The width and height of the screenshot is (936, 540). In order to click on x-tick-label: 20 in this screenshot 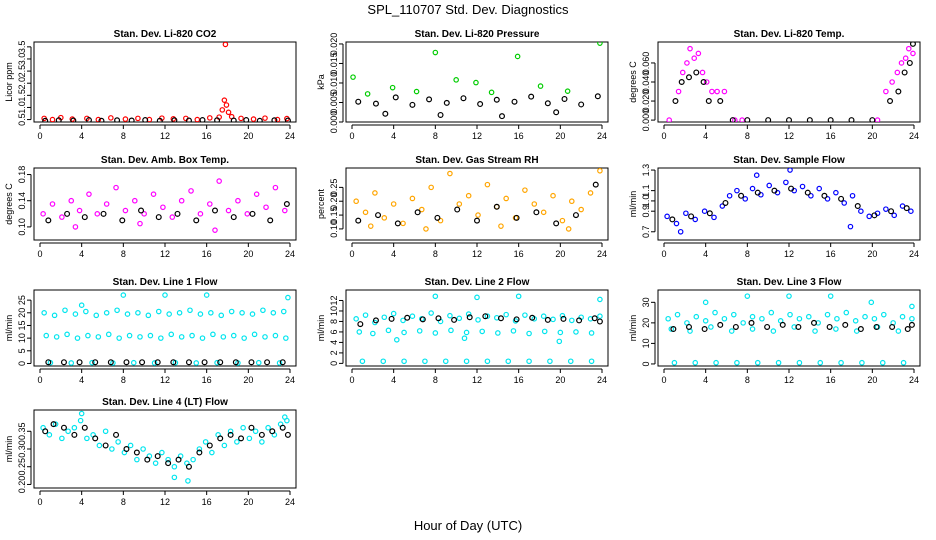, I will do `click(248, 380)`.